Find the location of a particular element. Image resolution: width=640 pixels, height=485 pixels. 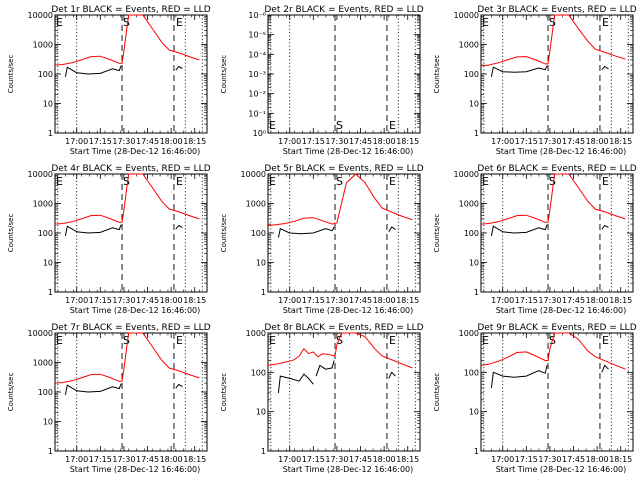

y-tick-label: 10⁻¹ is located at coordinates (257, 113).